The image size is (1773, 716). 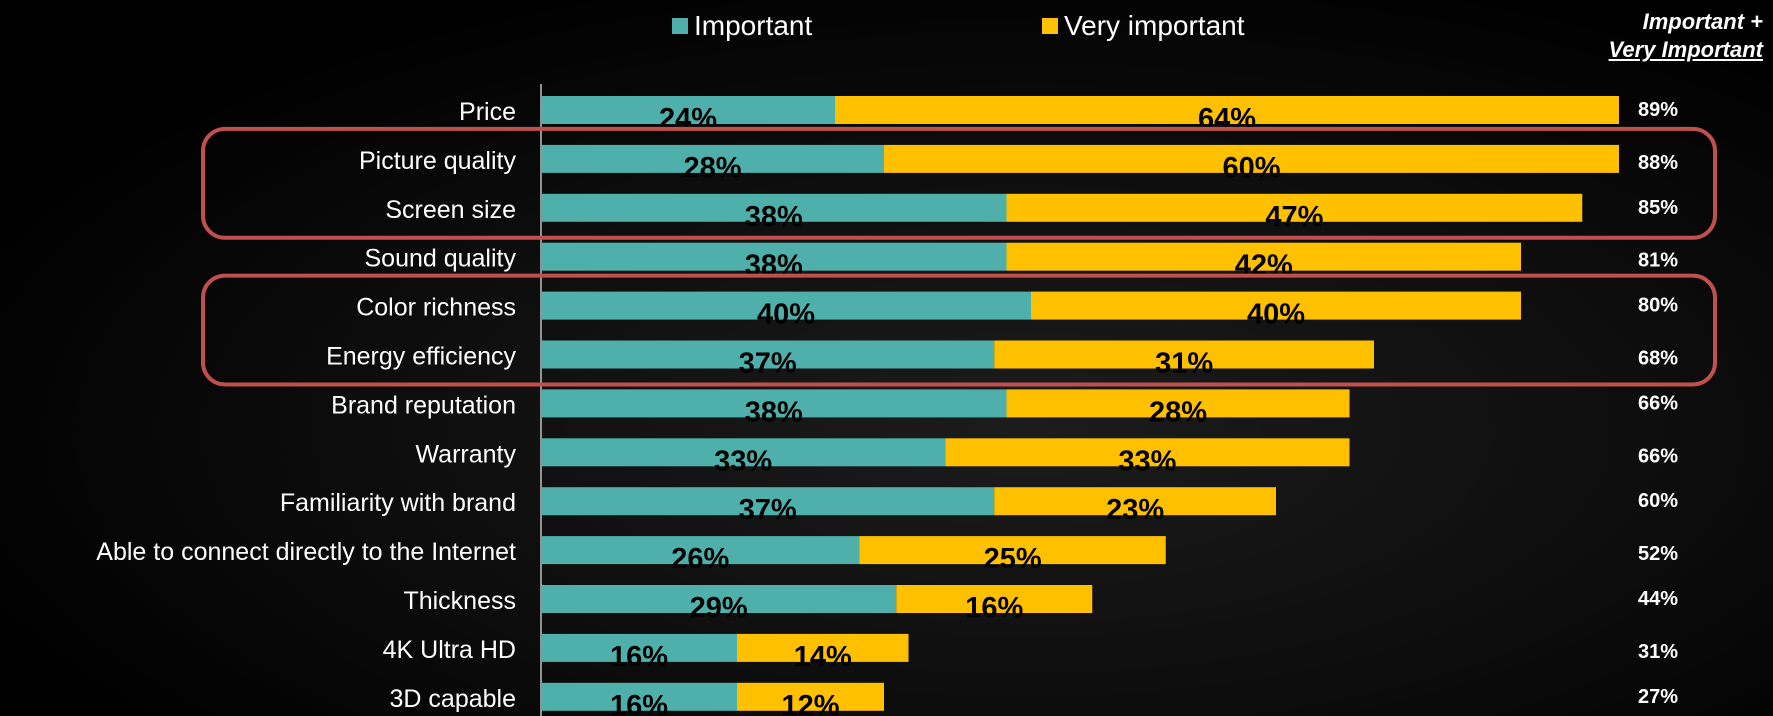 I want to click on data-label-important: 29%, so click(x=719, y=608).